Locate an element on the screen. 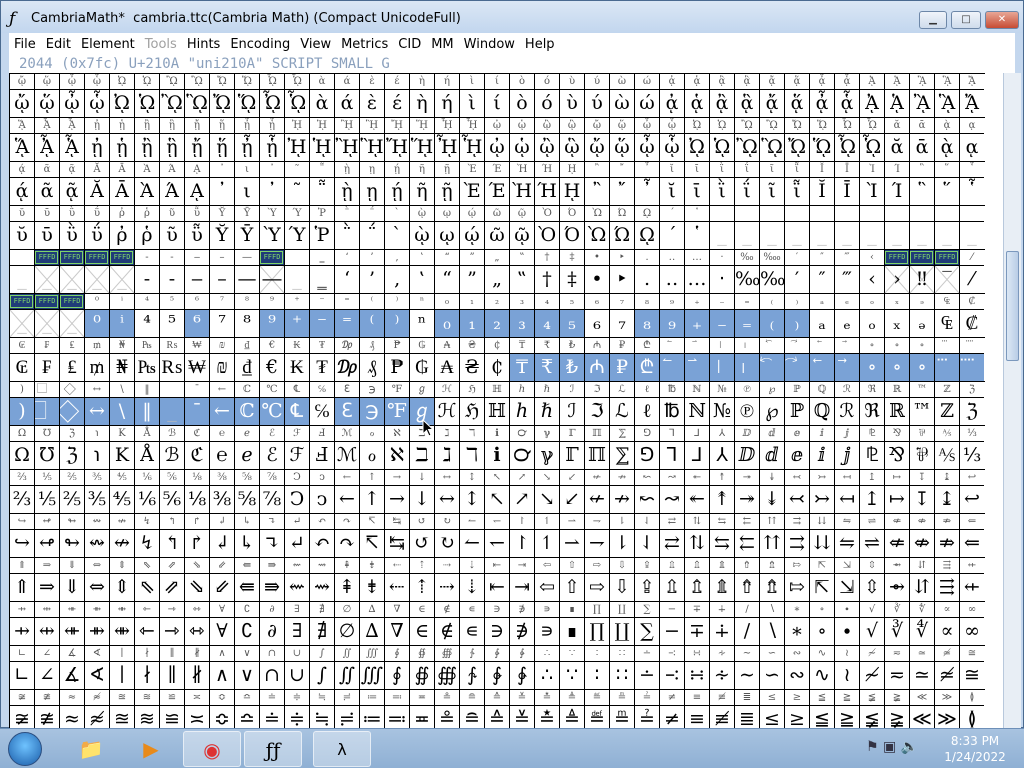 The image size is (1024, 768). glyph-cell: ⇬ is located at coordinates (696, 587).